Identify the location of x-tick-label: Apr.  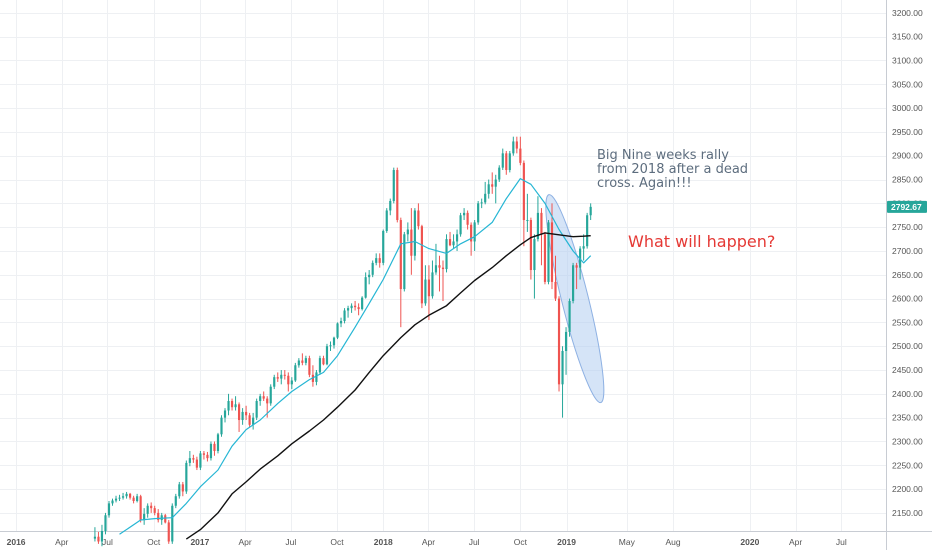
(61, 542).